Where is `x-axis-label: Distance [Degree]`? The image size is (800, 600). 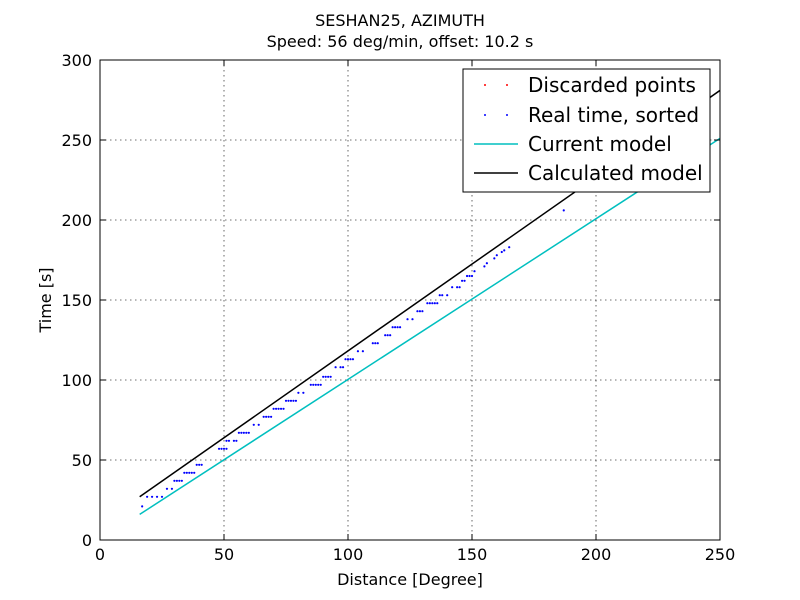 x-axis-label: Distance [Degree] is located at coordinates (410, 579).